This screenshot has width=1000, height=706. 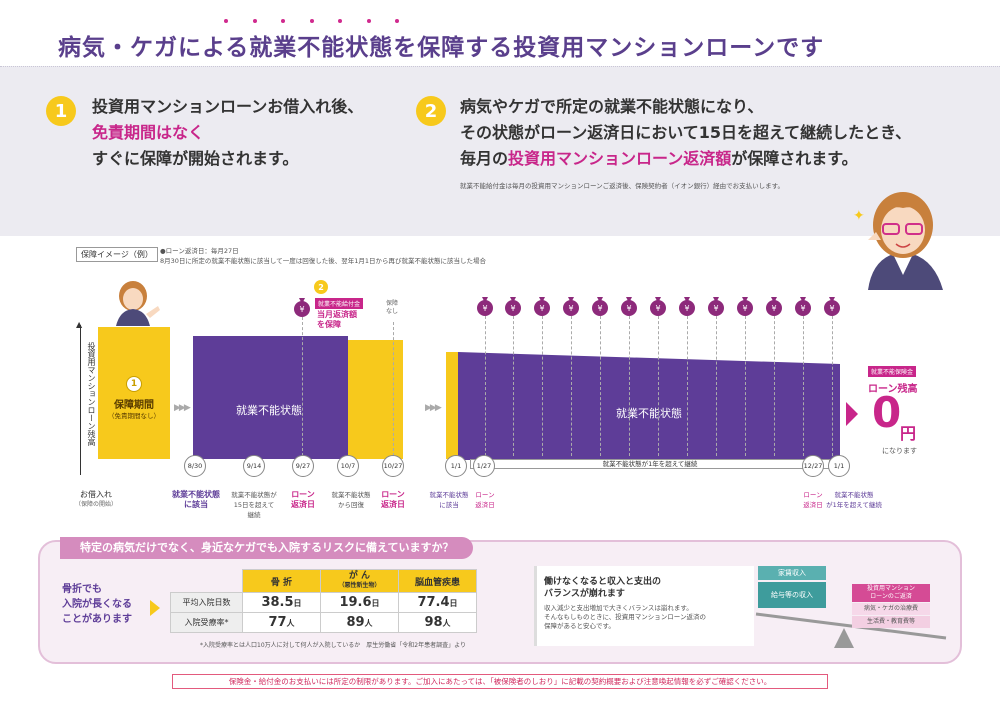 What do you see at coordinates (303, 499) in the screenshot?
I see `caption-repay-1: ローン 返済日` at bounding box center [303, 499].